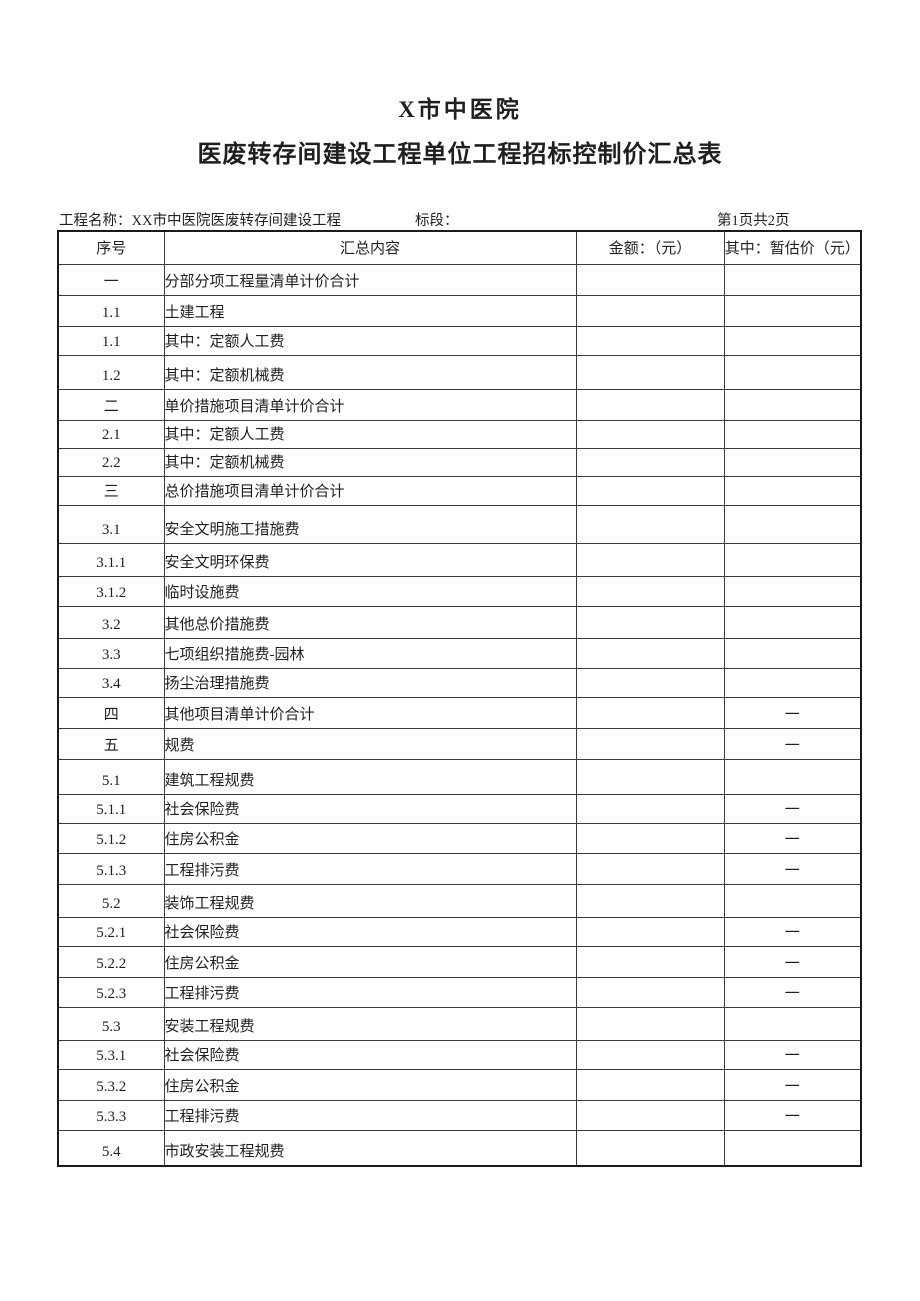  What do you see at coordinates (111, 490) in the screenshot?
I see `row-number-cell: 三` at bounding box center [111, 490].